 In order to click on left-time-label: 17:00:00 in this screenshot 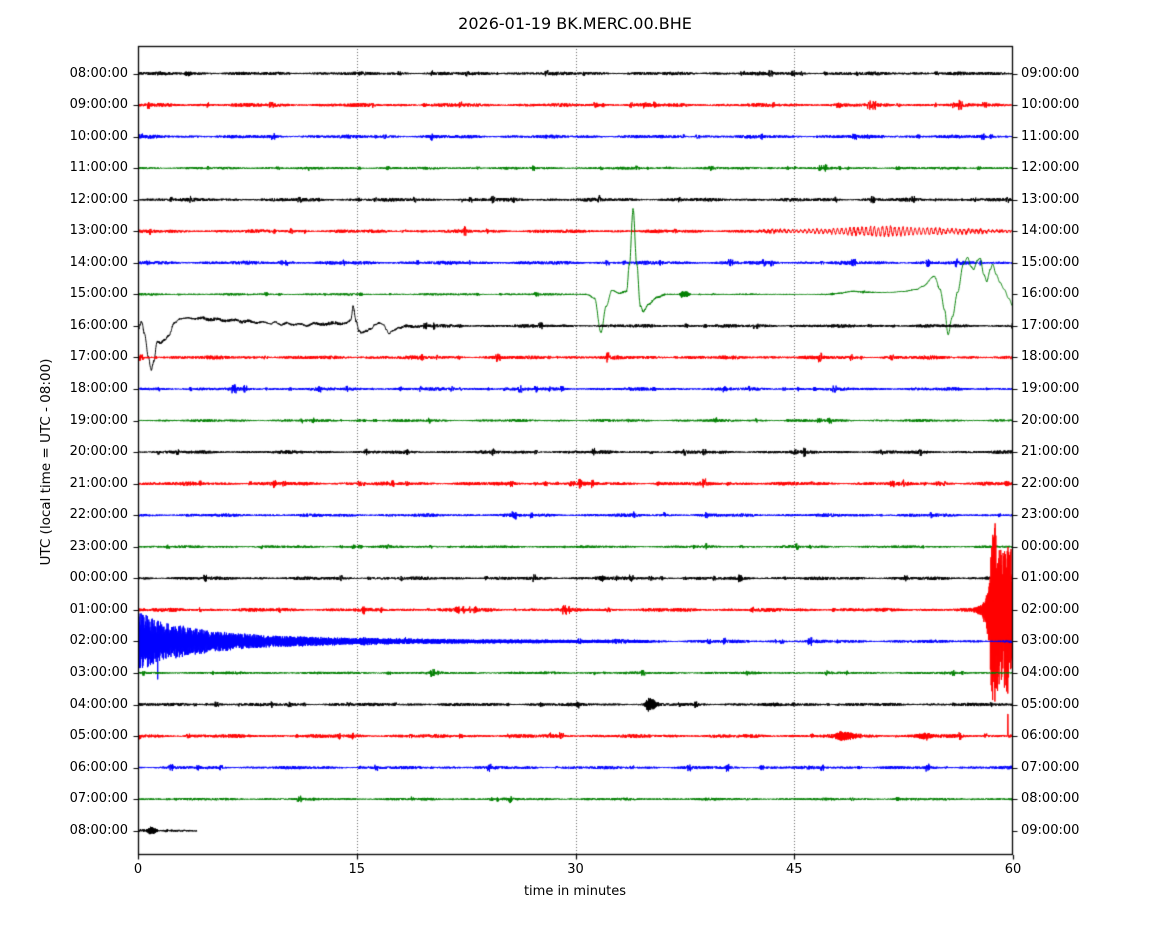, I will do `click(98, 357)`.